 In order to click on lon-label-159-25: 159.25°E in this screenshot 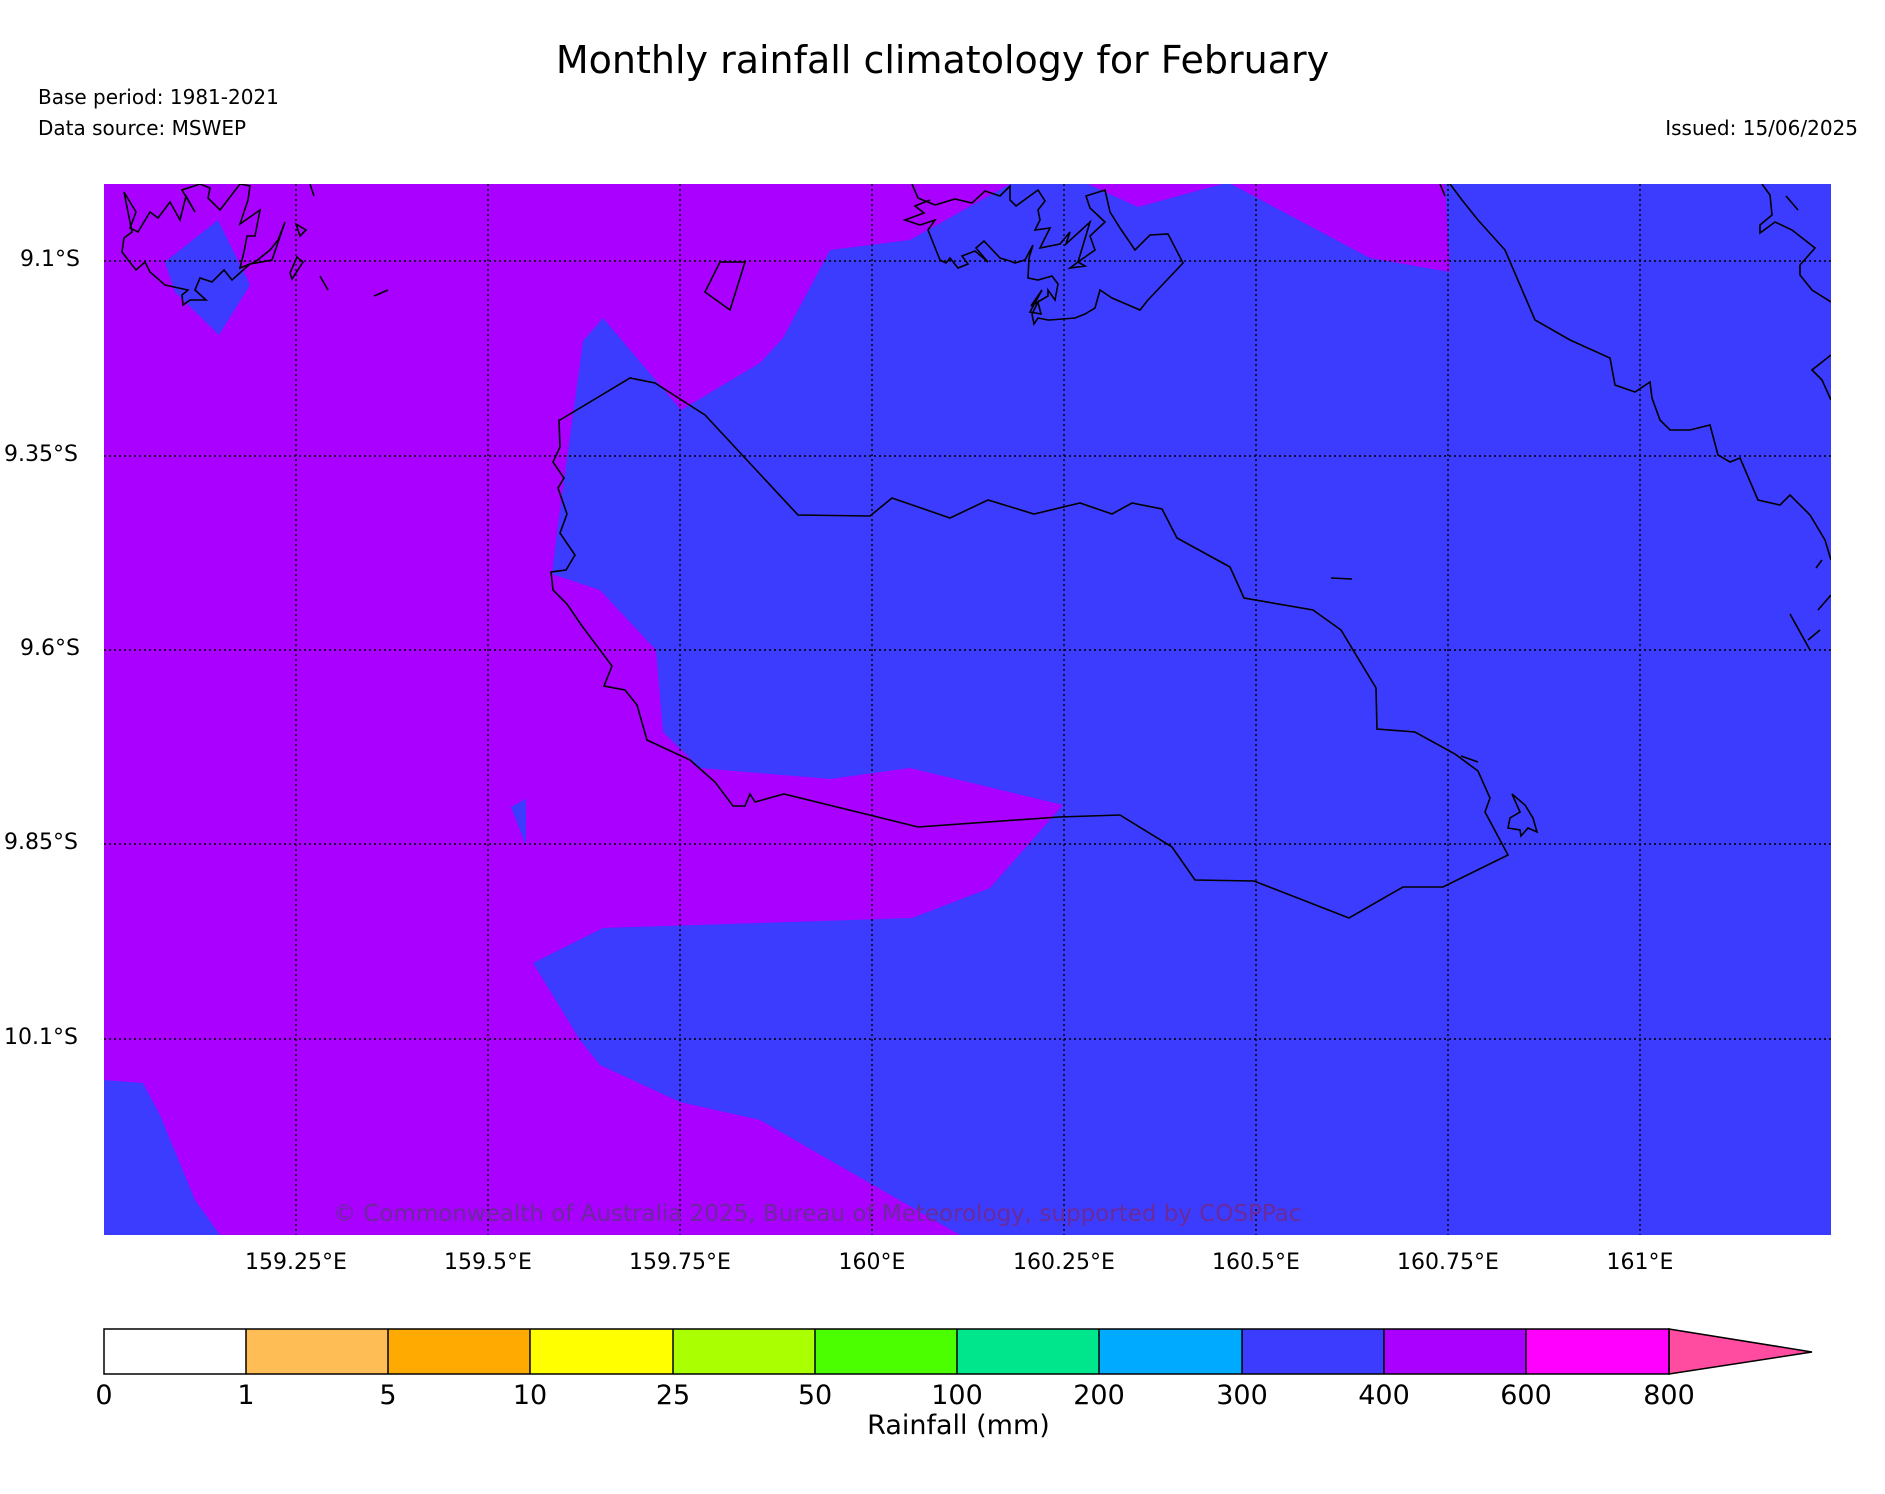, I will do `click(296, 1262)`.